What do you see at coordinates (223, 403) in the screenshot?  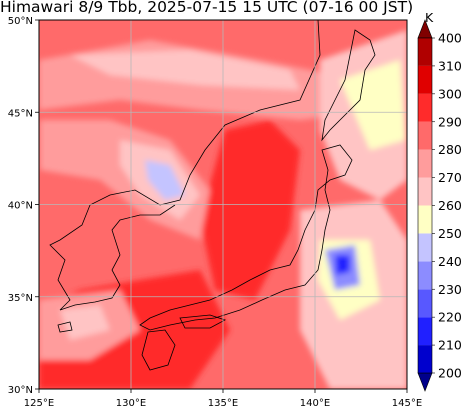 I see `lon-tick-label: 135°E` at bounding box center [223, 403].